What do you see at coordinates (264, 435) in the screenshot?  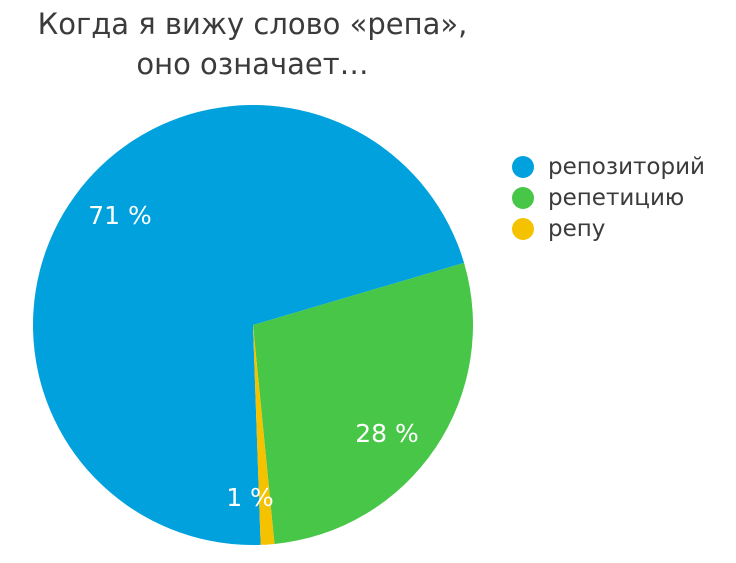 I see `pie-slice-turnip` at bounding box center [264, 435].